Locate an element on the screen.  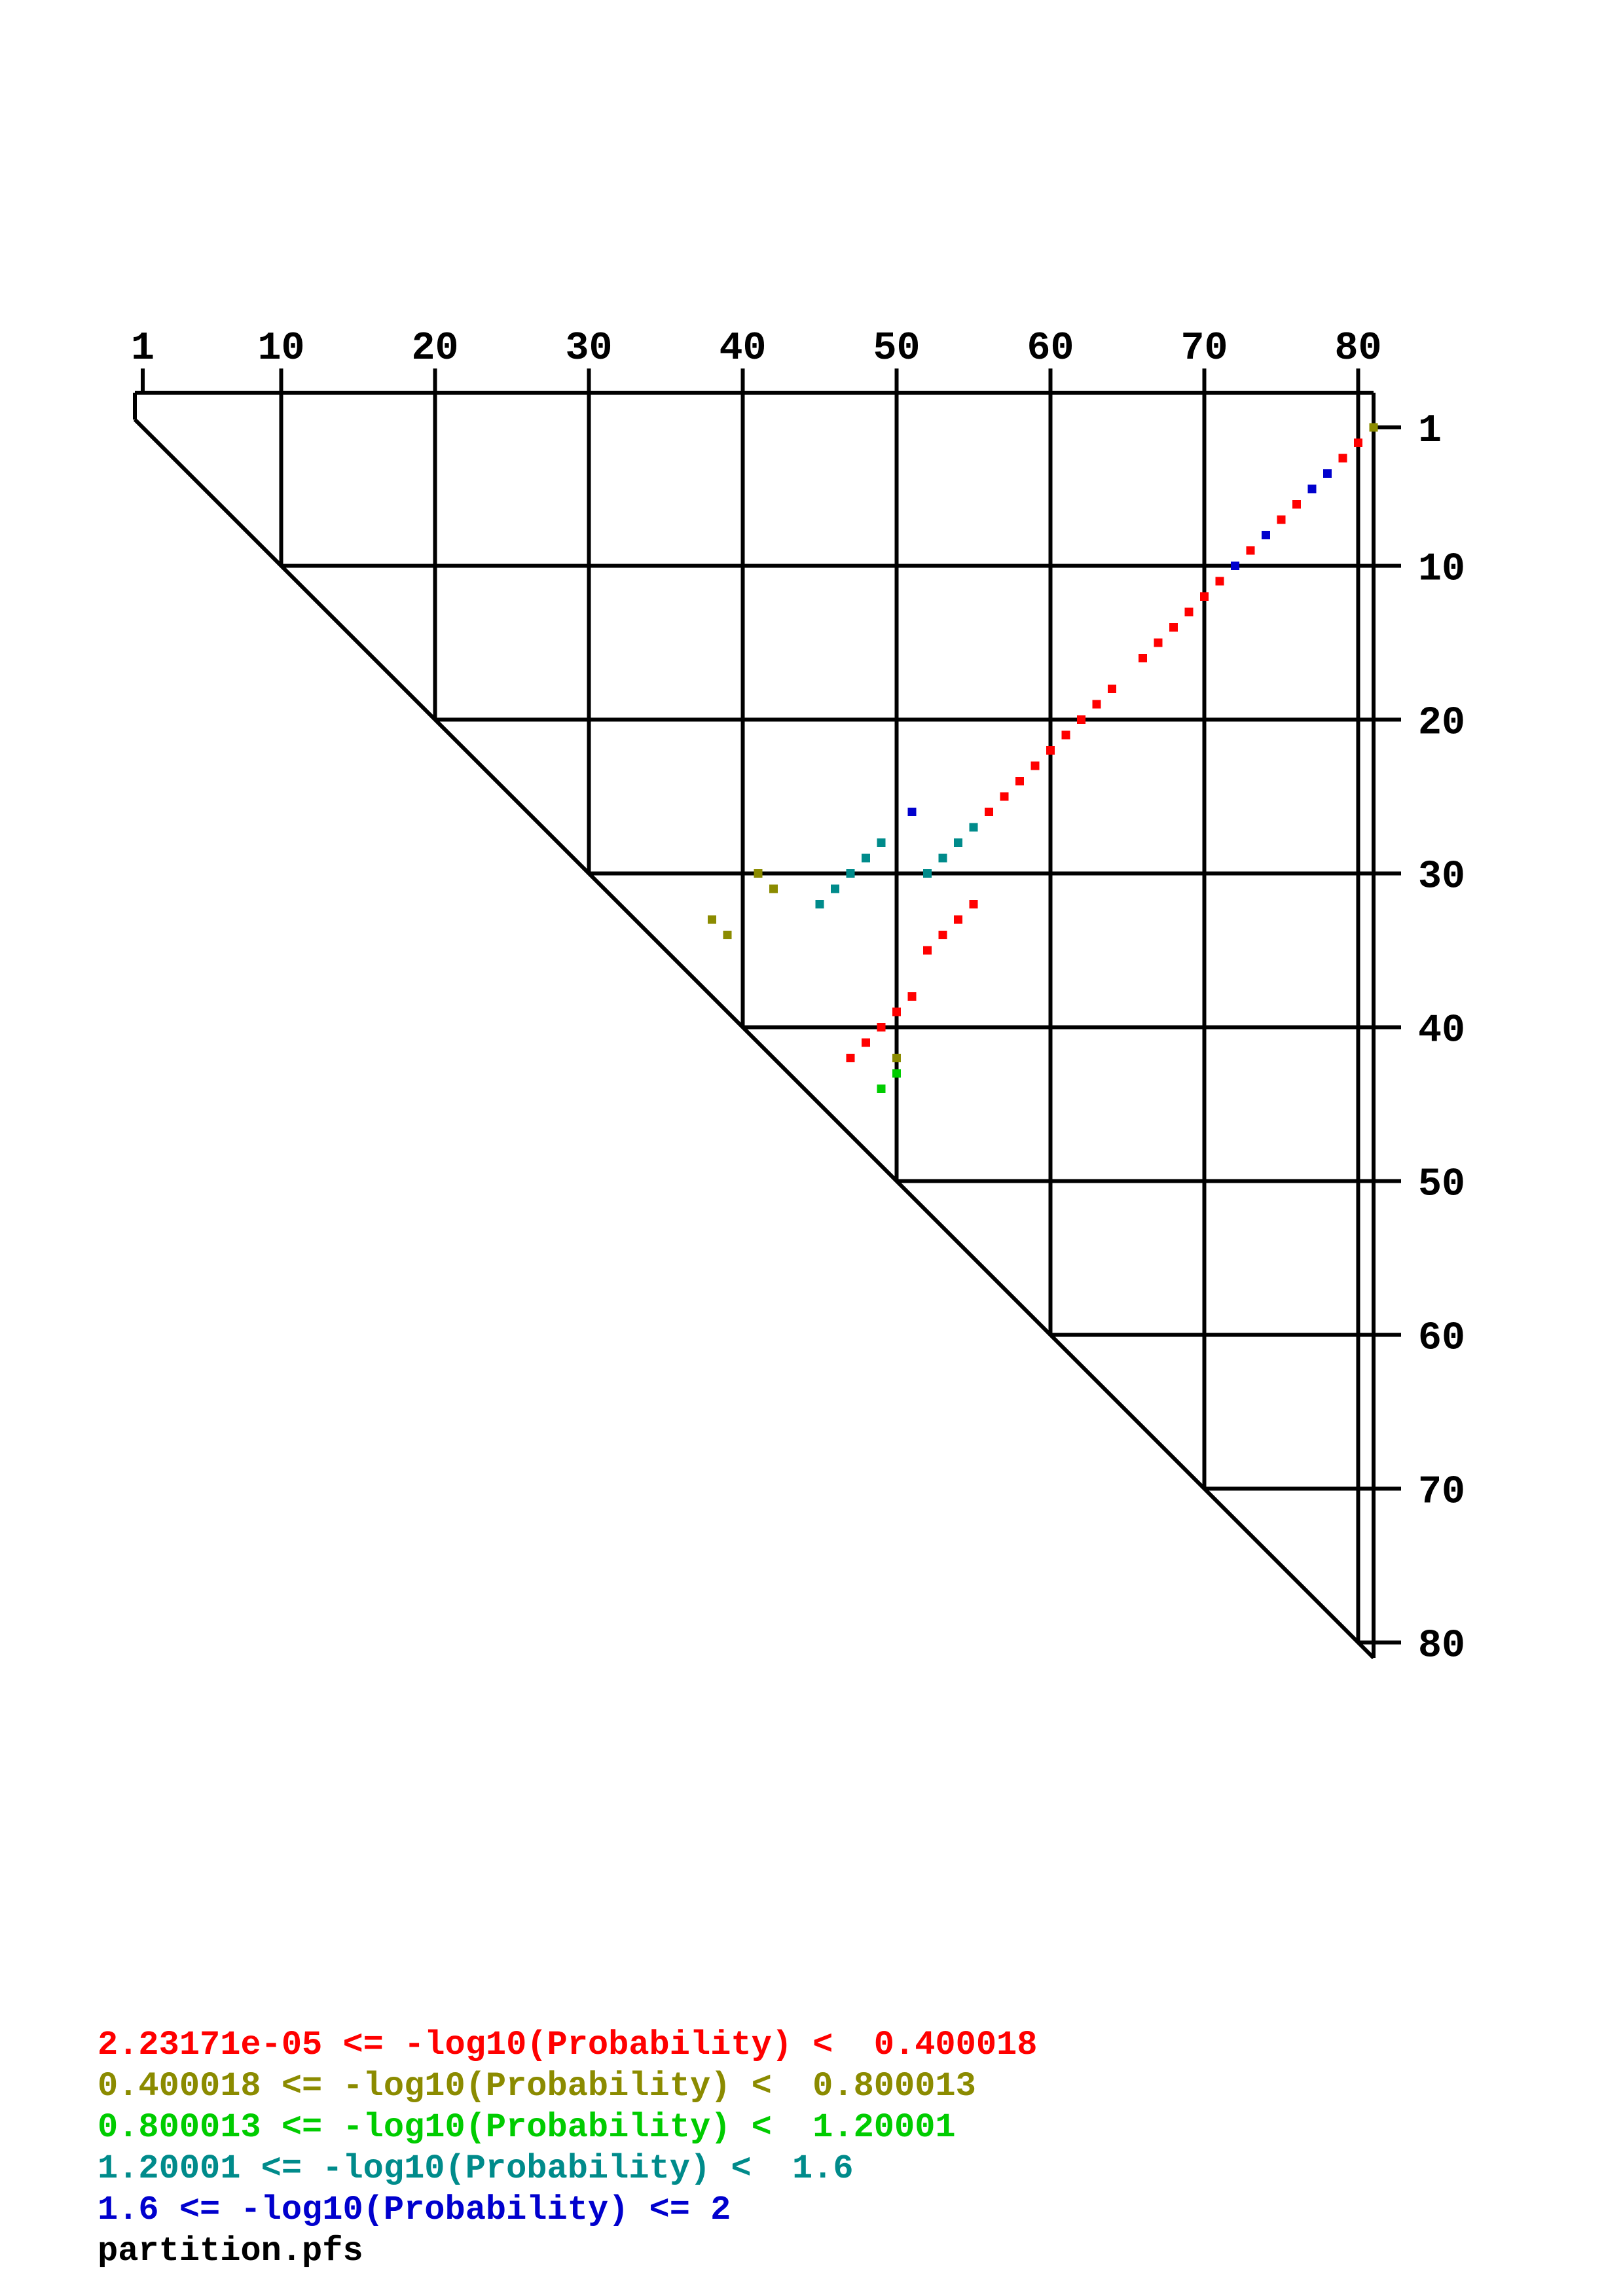
x-axis-tick-label: 30 is located at coordinates (588, 349).